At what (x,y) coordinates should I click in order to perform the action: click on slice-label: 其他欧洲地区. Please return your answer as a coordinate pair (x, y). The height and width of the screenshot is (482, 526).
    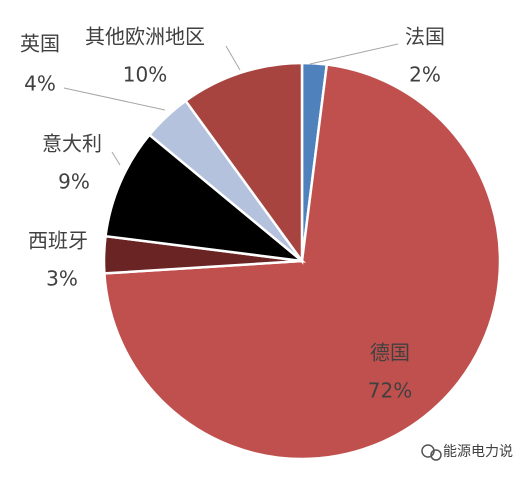
    Looking at the image, I should click on (145, 37).